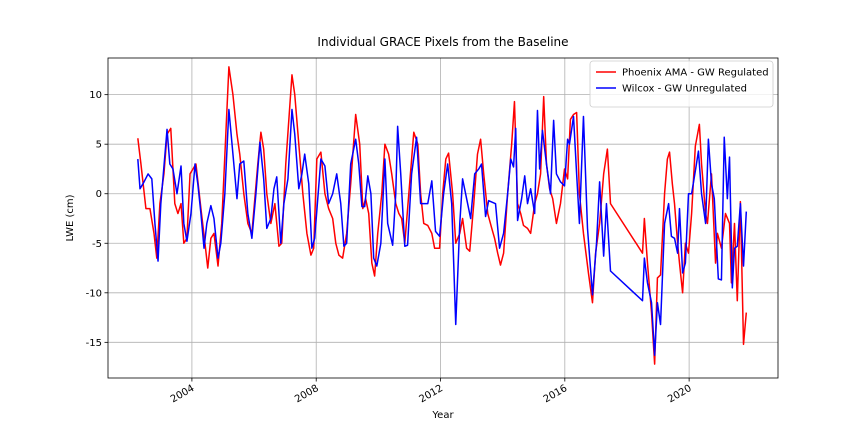  Describe the element at coordinates (94, 343) in the screenshot. I see `y-tick-label: -15` at that location.